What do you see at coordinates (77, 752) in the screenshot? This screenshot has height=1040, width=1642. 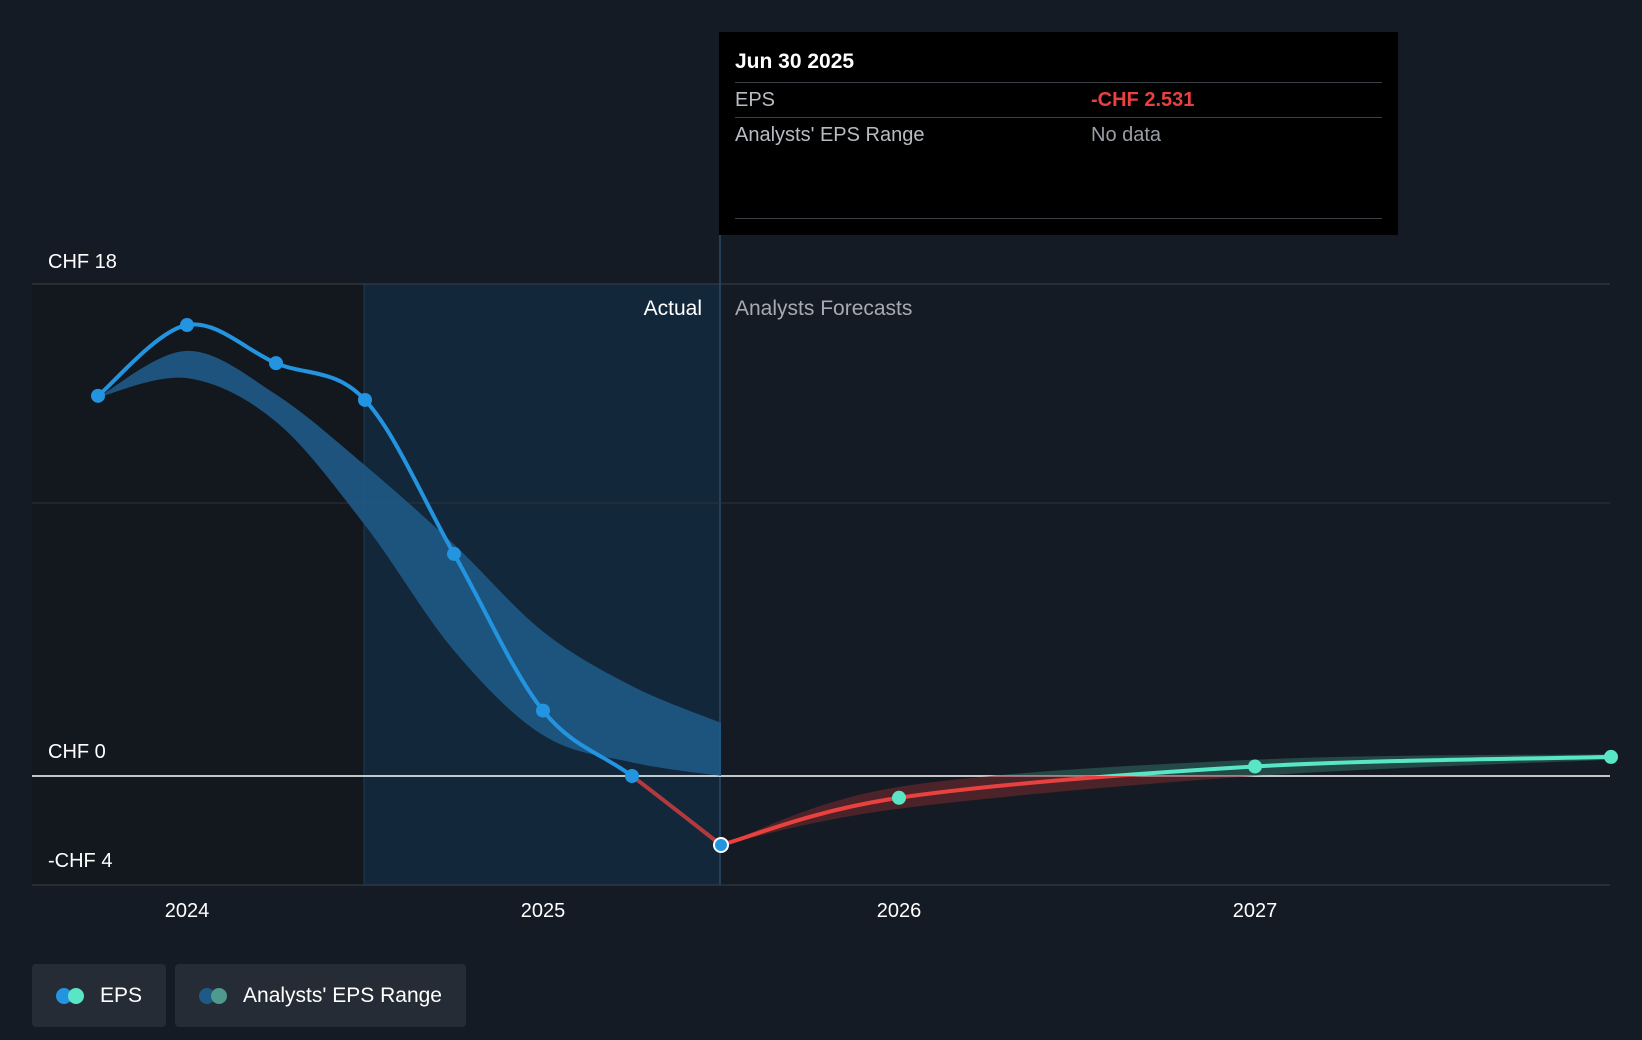 I see `y-label-zero: CHF 0` at bounding box center [77, 752].